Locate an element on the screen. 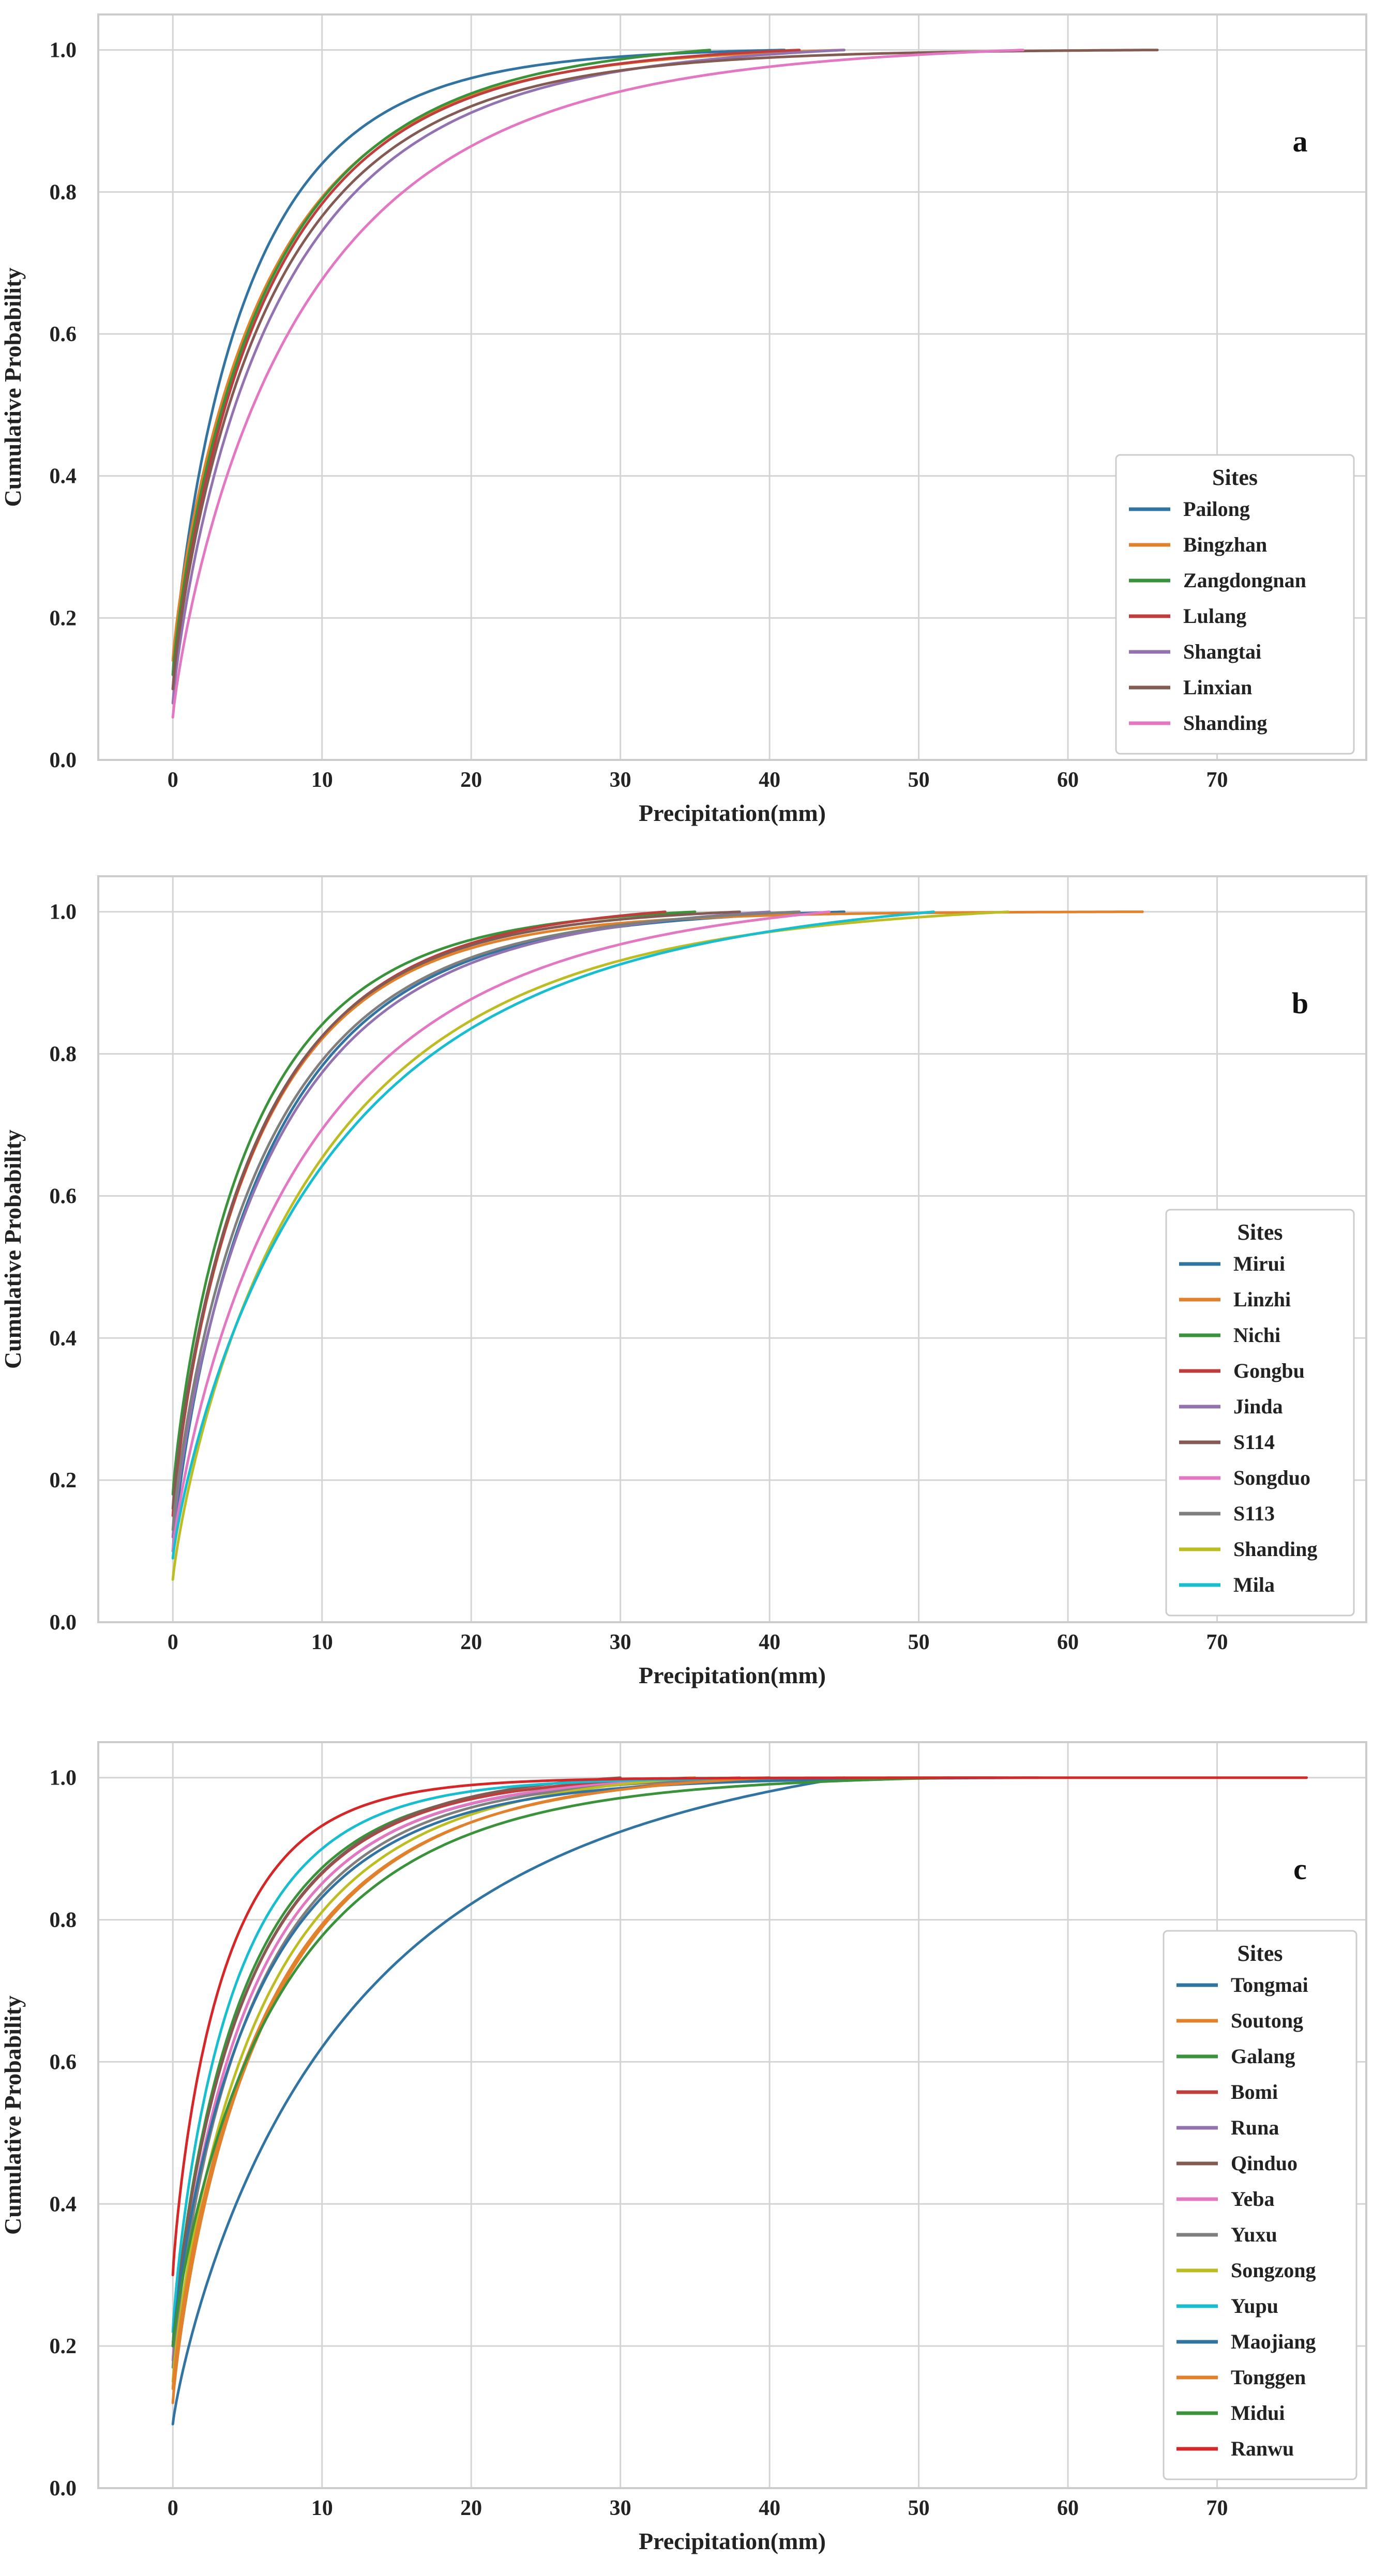 This screenshot has width=1388, height=2576. series-line-shangtai is located at coordinates (508, 377).